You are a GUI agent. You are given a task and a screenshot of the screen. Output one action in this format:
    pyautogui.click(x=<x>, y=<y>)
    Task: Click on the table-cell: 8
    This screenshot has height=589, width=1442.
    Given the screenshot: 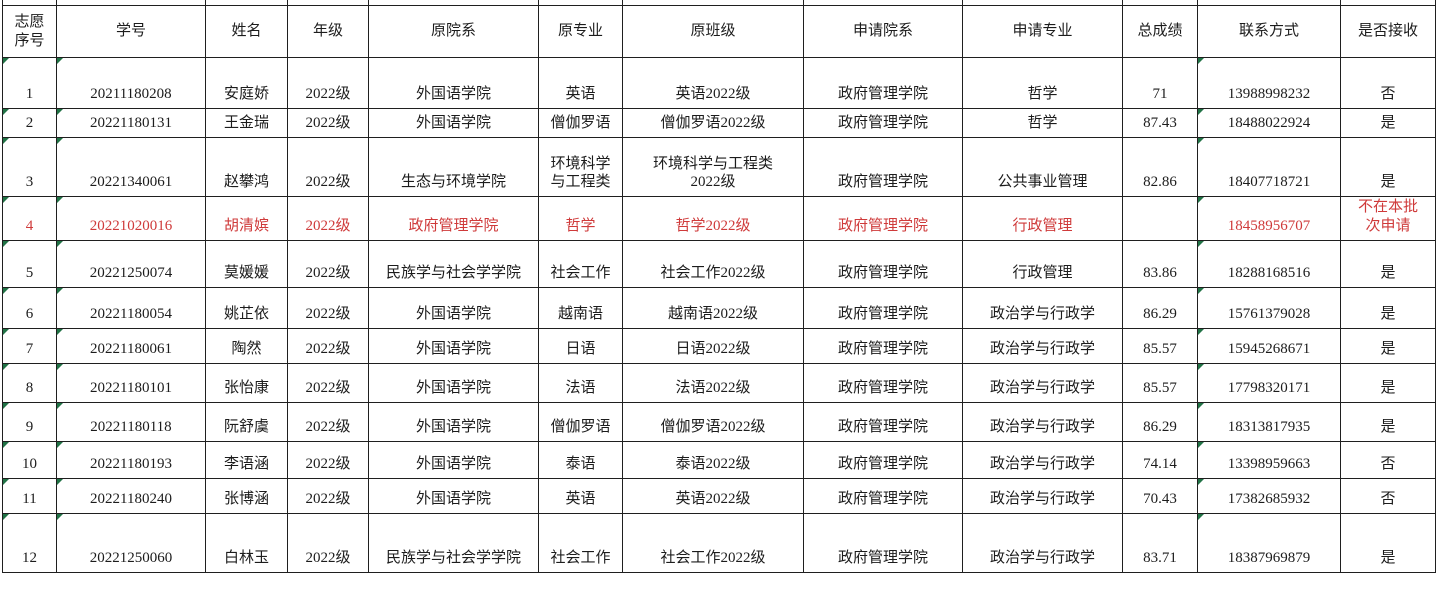 What is the action you would take?
    pyautogui.click(x=29, y=382)
    